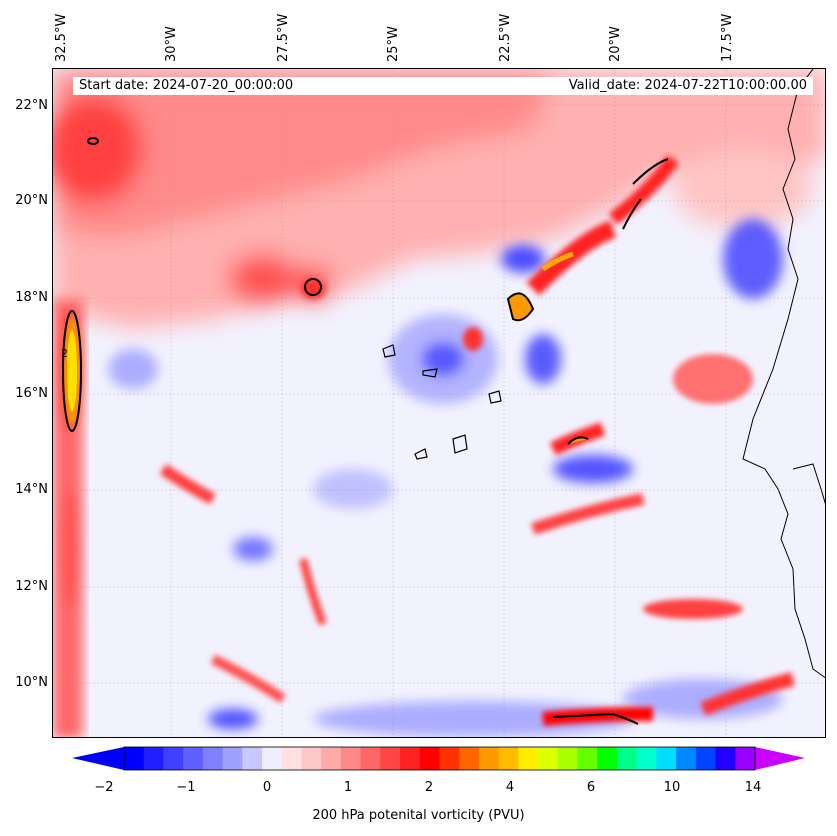 This screenshot has width=837, height=836. I want to click on colorbar-over-arrow, so click(780, 758).